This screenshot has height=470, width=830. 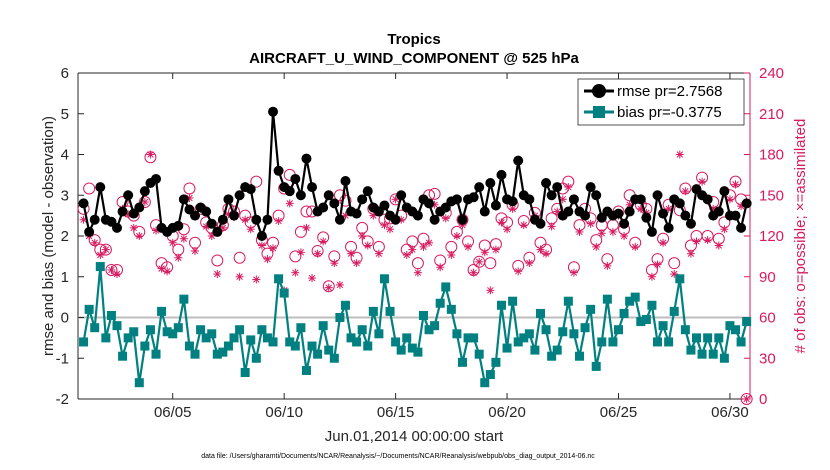 What do you see at coordinates (730, 412) in the screenshot?
I see `x-tick-label: 06/30` at bounding box center [730, 412].